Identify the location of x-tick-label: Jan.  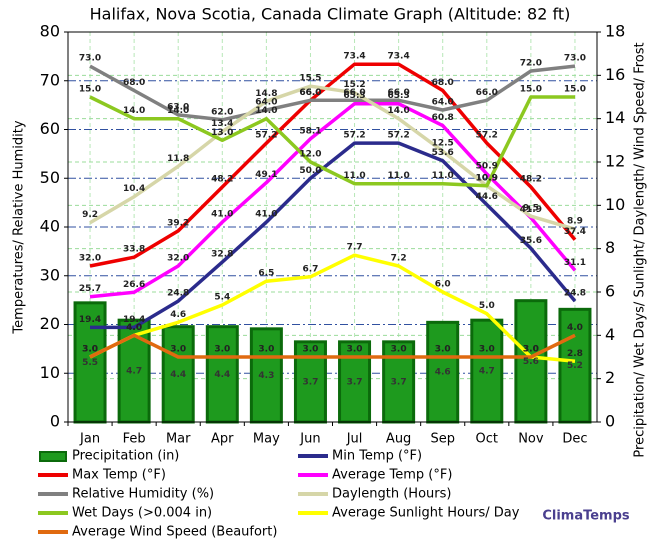
(89, 439).